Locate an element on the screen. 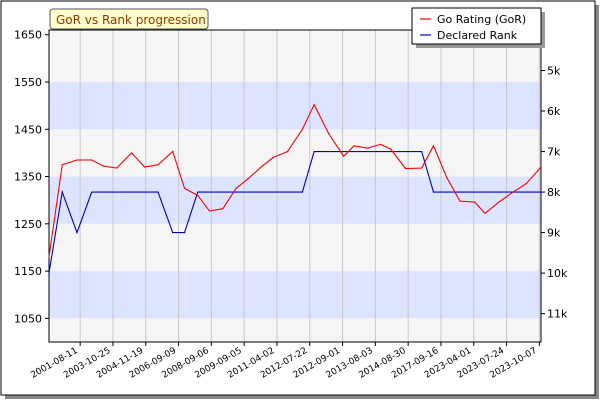  right-tick-label-2: 7k is located at coordinates (554, 152).